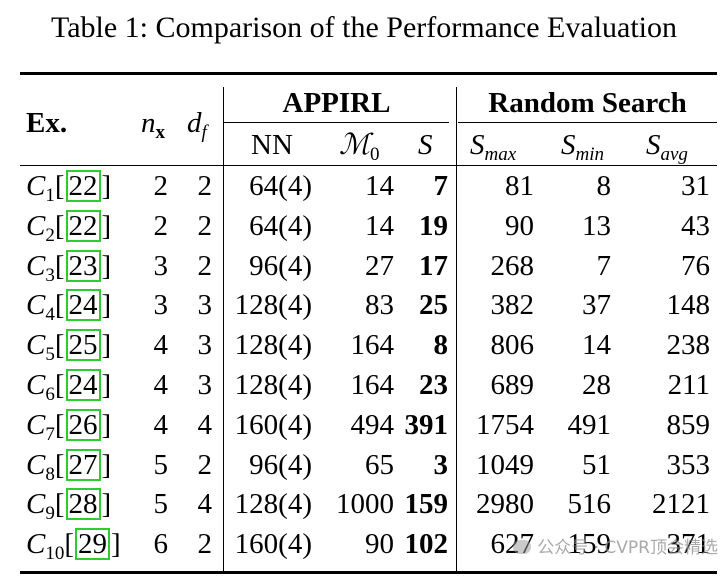  I want to click on header-savg: Savg, so click(667, 147).